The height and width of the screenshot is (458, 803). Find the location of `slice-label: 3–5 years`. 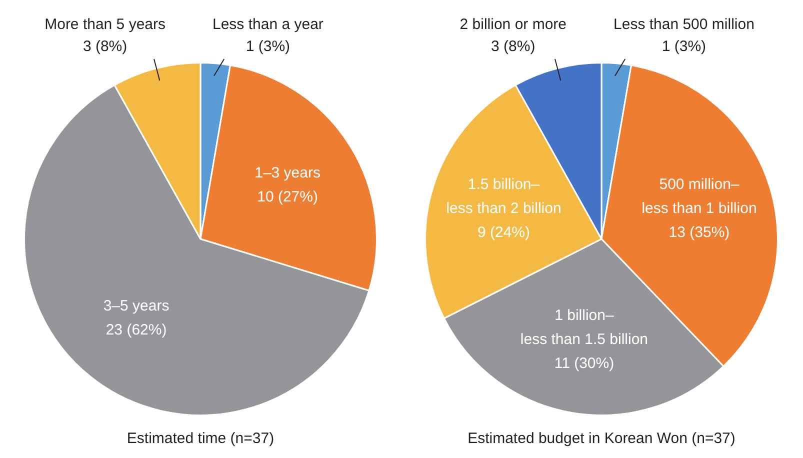

slice-label: 3–5 years is located at coordinates (136, 306).